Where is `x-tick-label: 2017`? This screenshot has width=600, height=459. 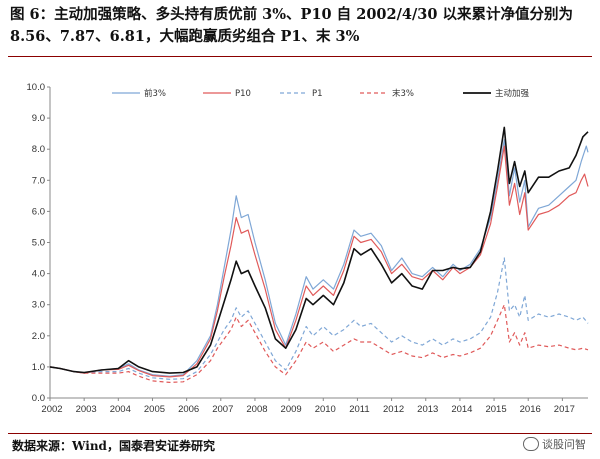 x-tick-label: 2017 is located at coordinates (564, 409).